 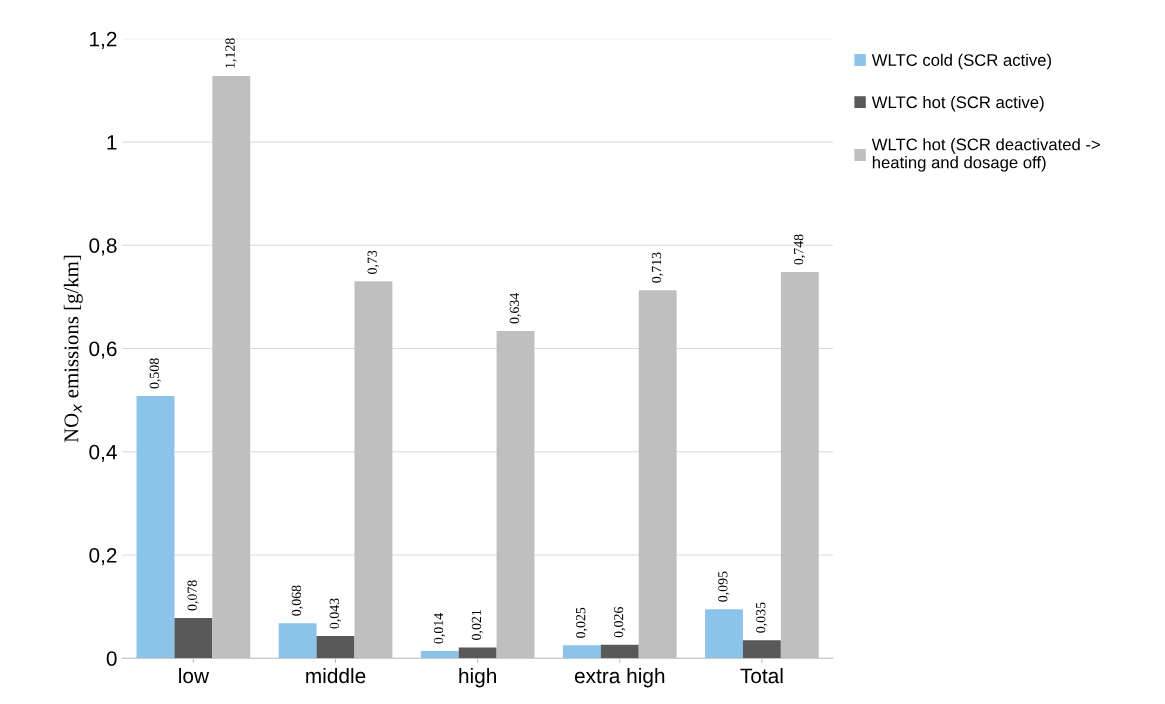 I want to click on y-tick-label: 0,2, so click(x=103, y=556).